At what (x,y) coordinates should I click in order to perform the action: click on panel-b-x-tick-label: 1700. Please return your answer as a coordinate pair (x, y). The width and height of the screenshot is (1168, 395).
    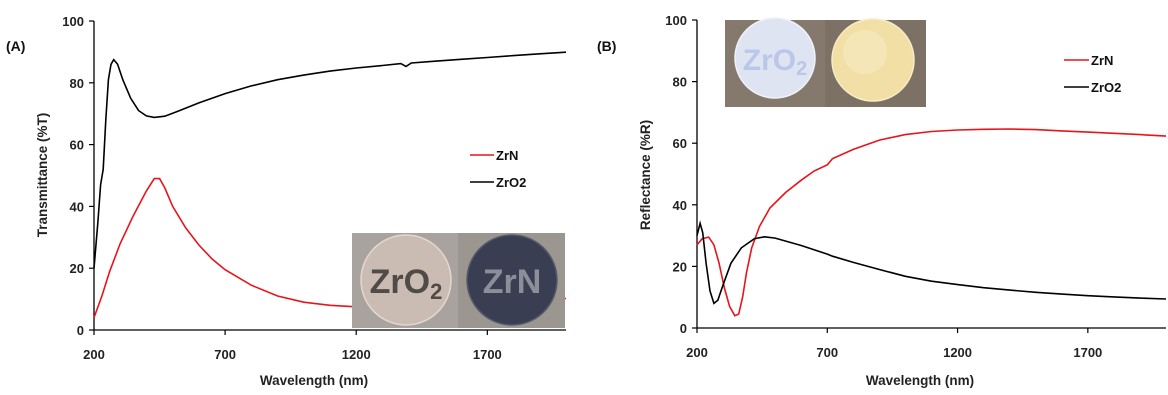
    Looking at the image, I should click on (1087, 352).